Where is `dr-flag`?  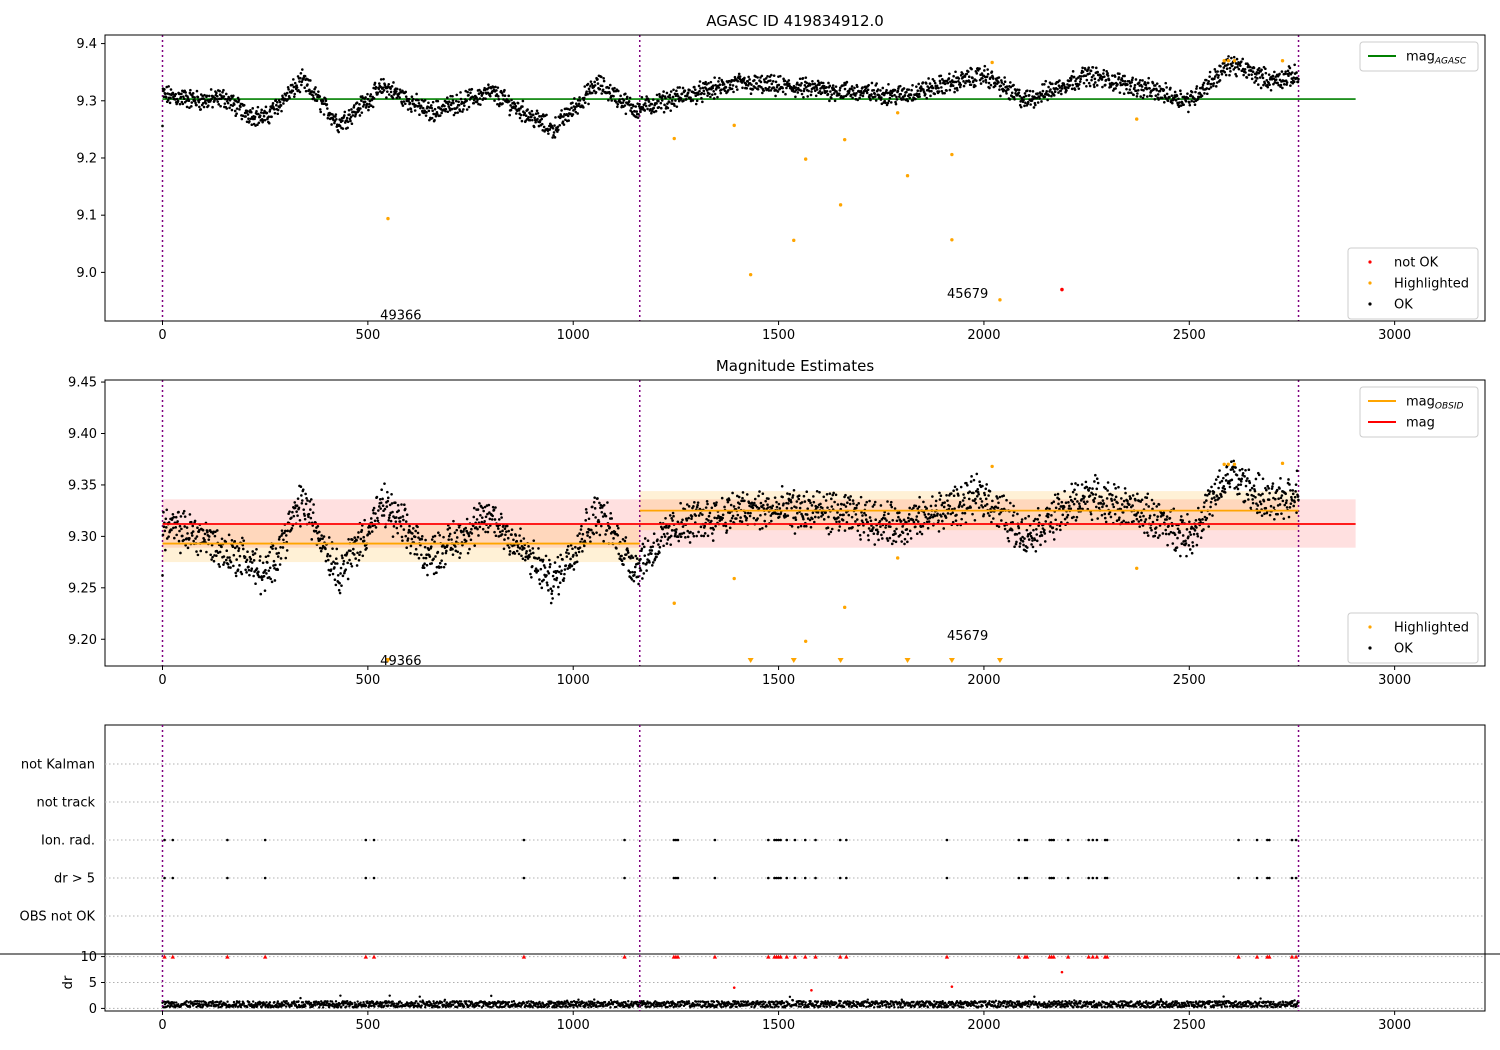
dr-flag is located at coordinates (715, 878).